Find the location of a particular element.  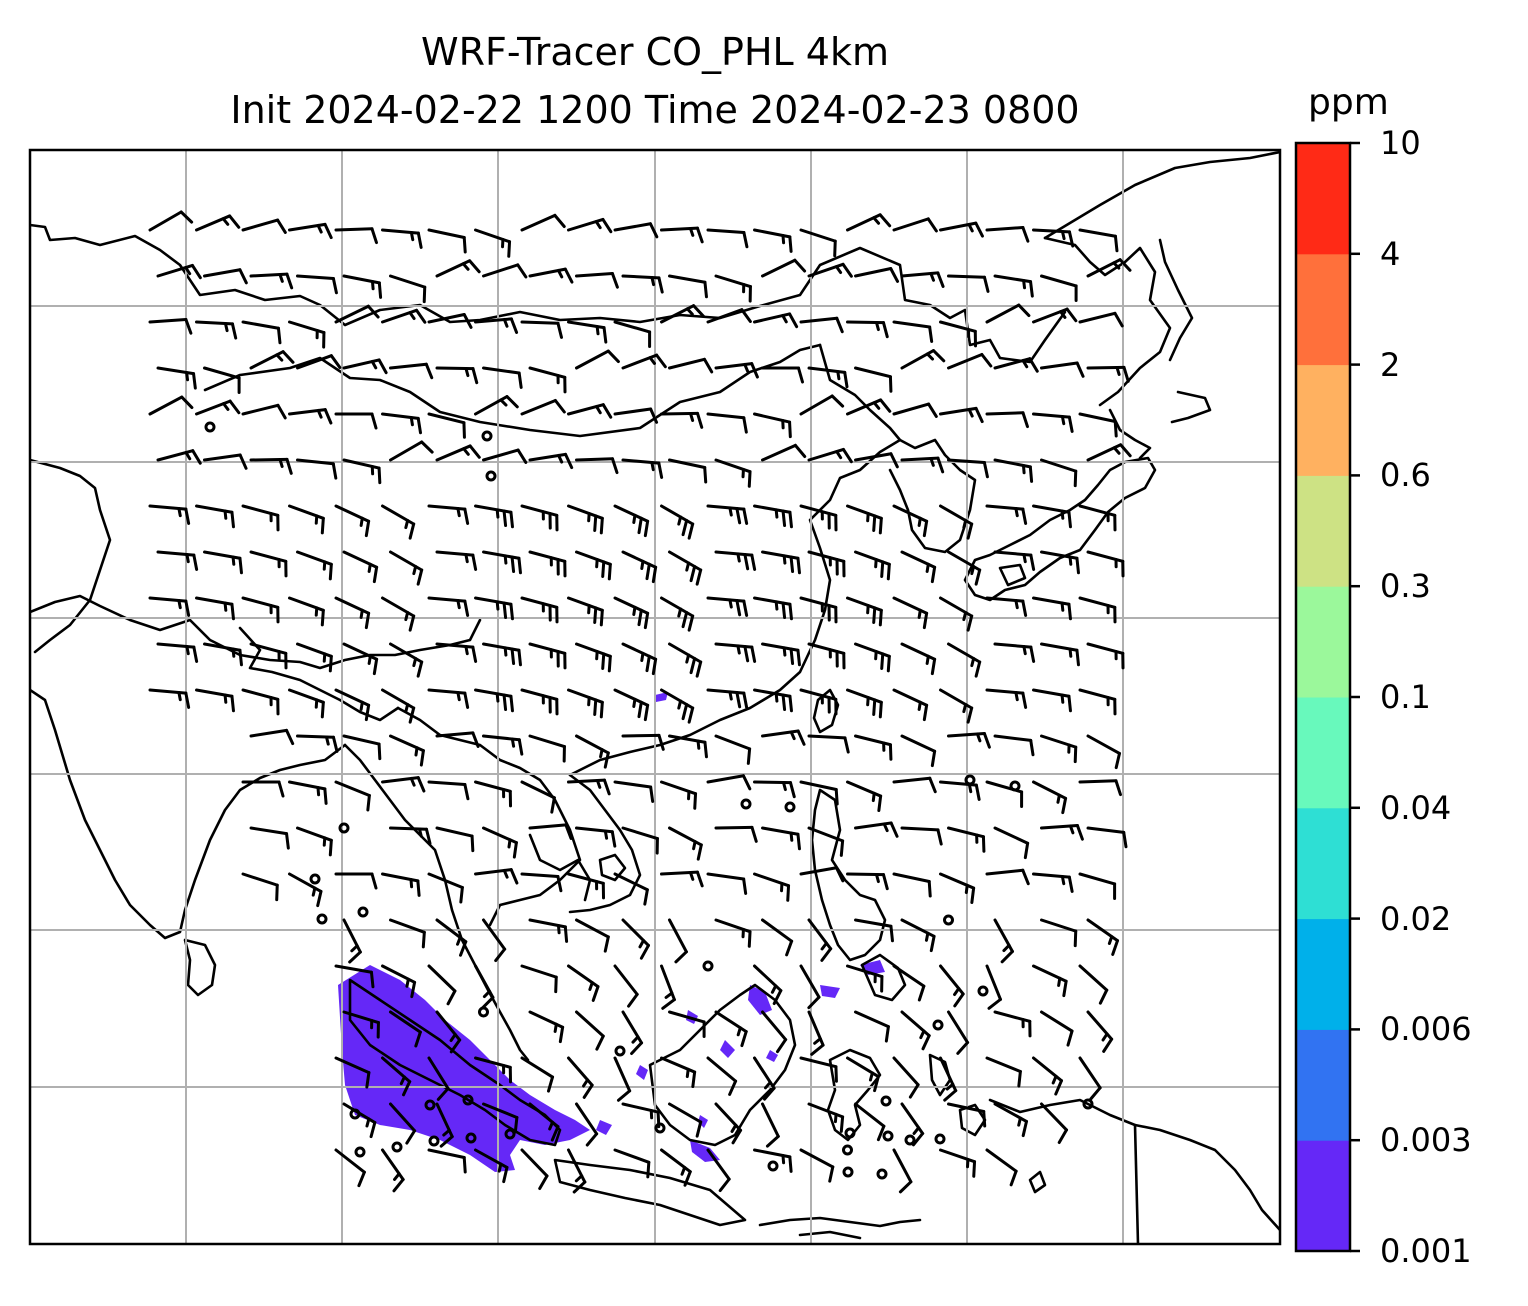

colorbar-ticks is located at coordinates (1355, 697).